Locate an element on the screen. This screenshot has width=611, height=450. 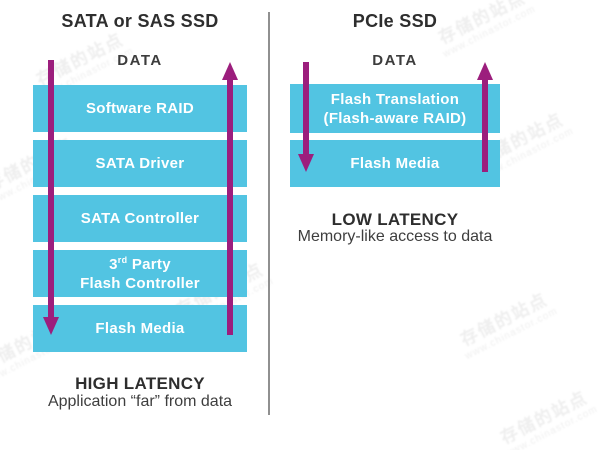
layer-sata-controller: SATA Controller is located at coordinates (140, 218).